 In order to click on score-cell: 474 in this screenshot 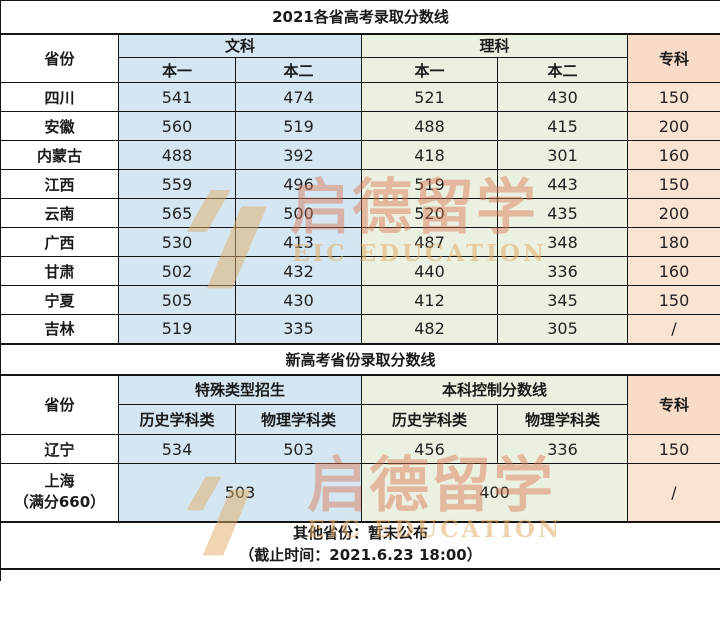, I will do `click(298, 97)`.